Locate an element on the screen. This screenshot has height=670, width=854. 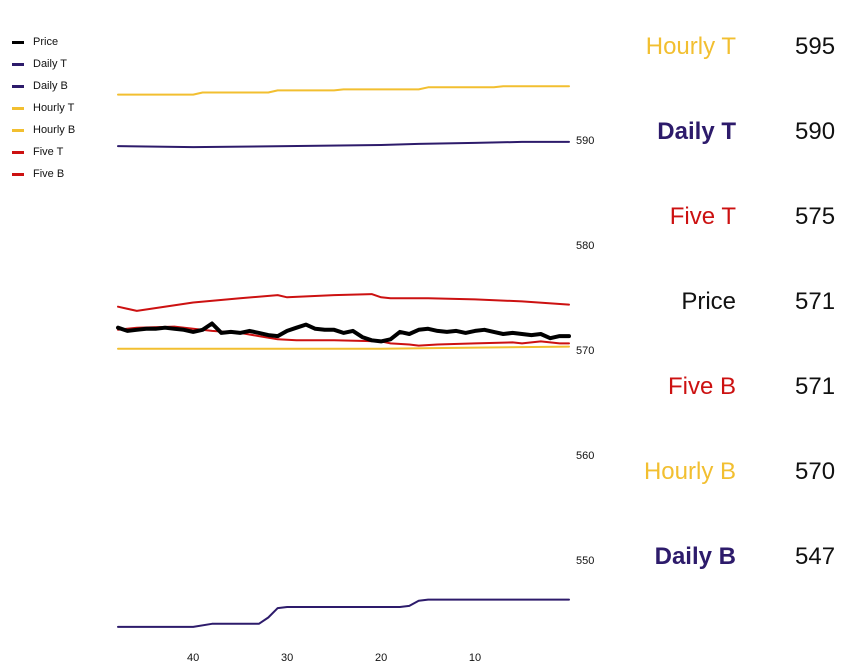
legend-label: Daily T is located at coordinates (50, 64).